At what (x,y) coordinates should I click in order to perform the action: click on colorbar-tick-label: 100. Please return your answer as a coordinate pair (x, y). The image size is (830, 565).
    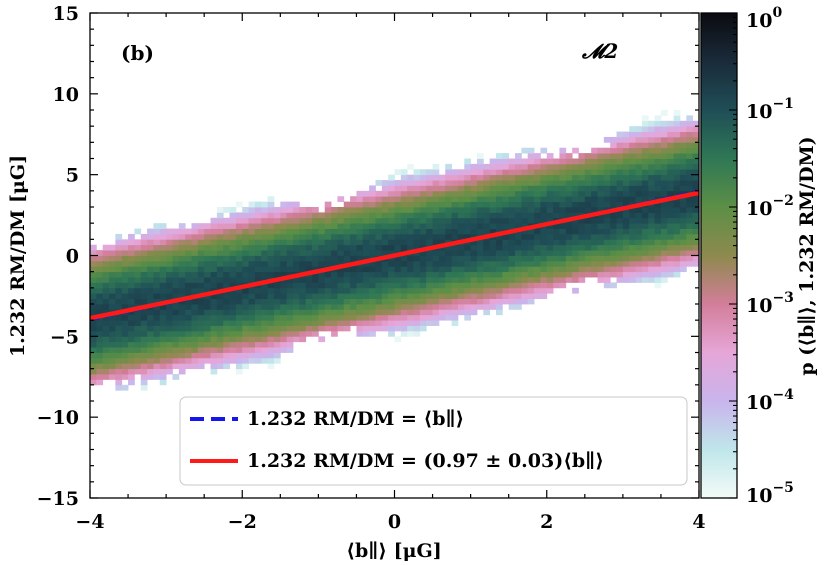
    Looking at the image, I should click on (764, 18).